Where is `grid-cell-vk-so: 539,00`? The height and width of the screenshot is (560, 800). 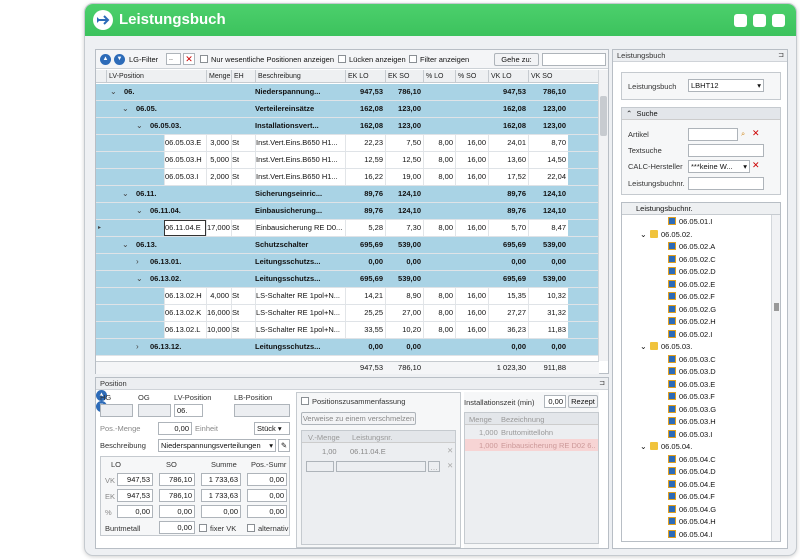
grid-cell-vk-so: 539,00 is located at coordinates (554, 278).